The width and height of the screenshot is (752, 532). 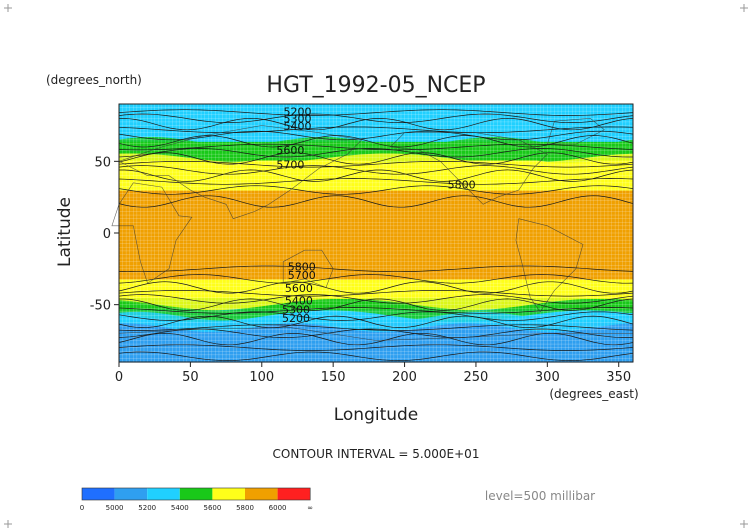 I want to click on contour-label: 5600, so click(x=299, y=288).